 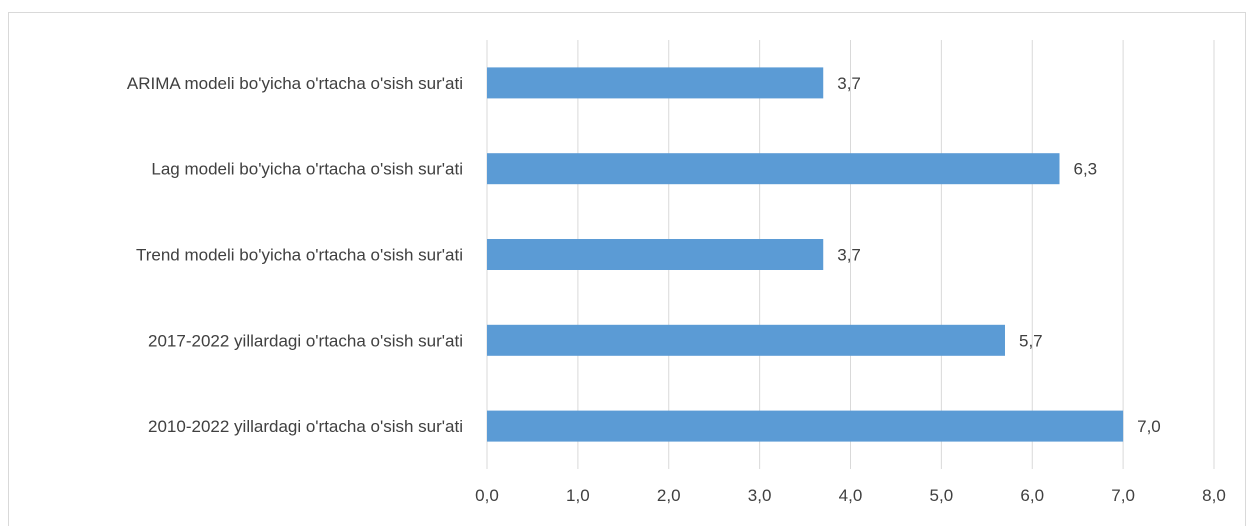 What do you see at coordinates (851, 495) in the screenshot?
I see `x-tick-label: 4,0` at bounding box center [851, 495].